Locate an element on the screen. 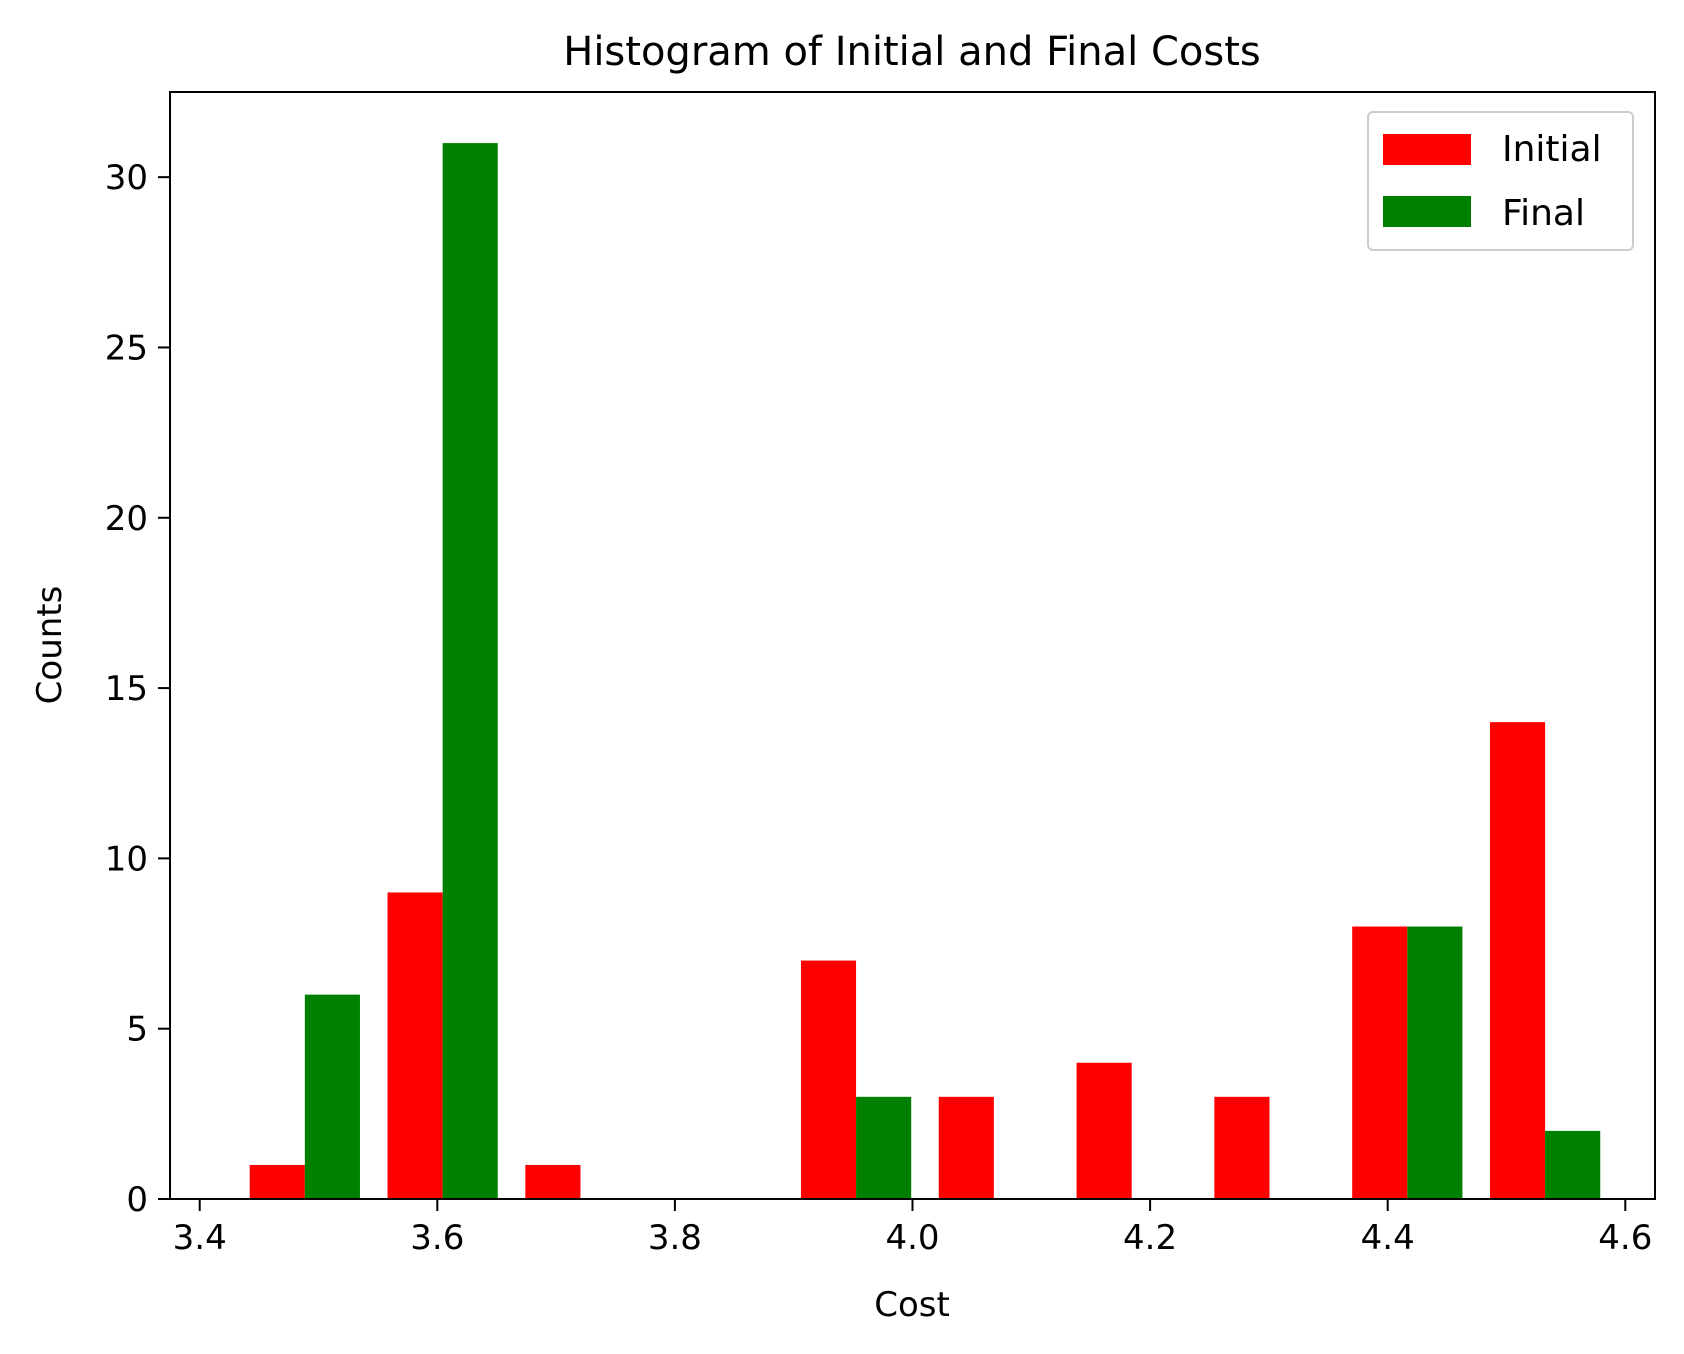  y-axis-ticks: 0 5 10 15 20 25 30 is located at coordinates (137, 689).